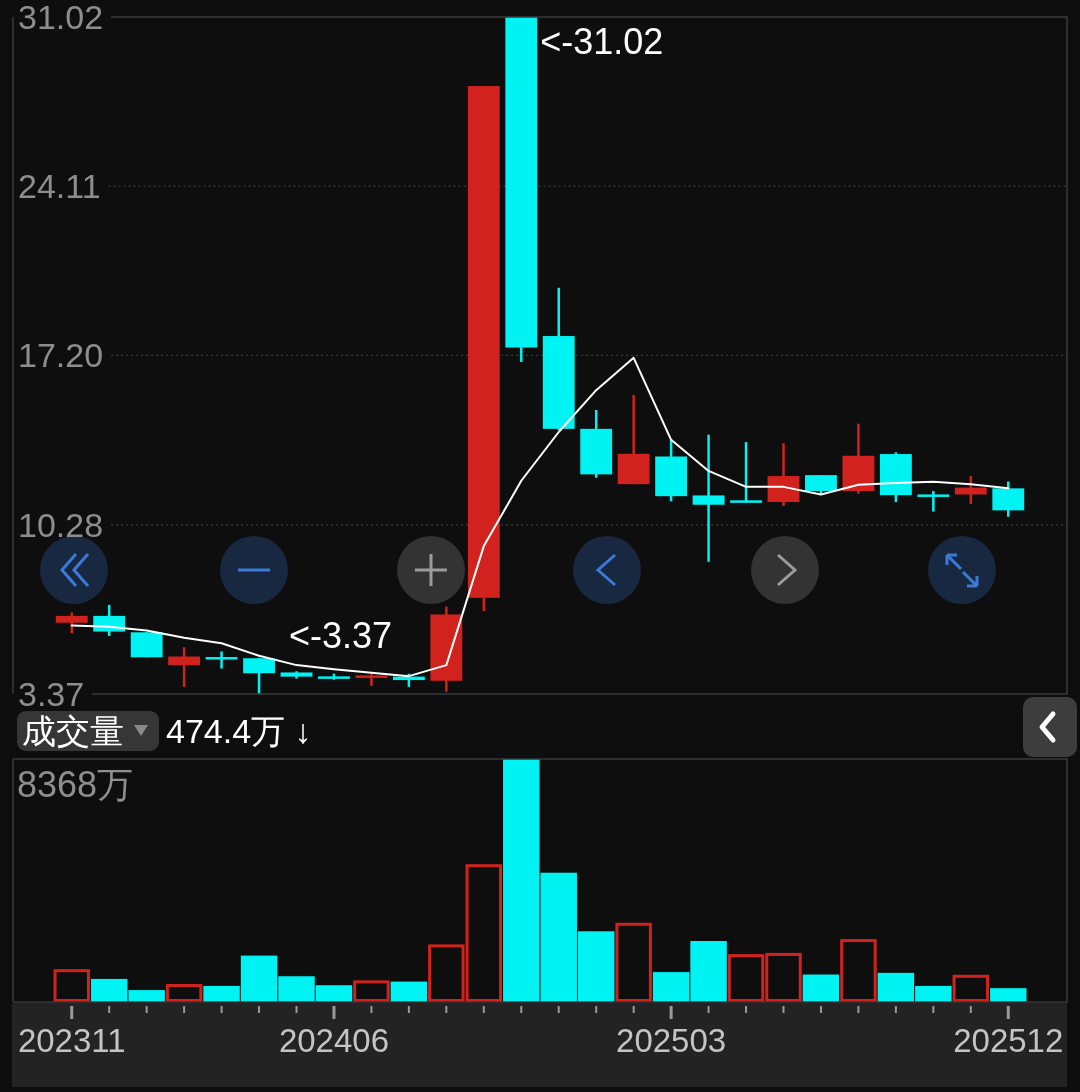  I want to click on y-tick-label: 31.02, so click(61, 18).